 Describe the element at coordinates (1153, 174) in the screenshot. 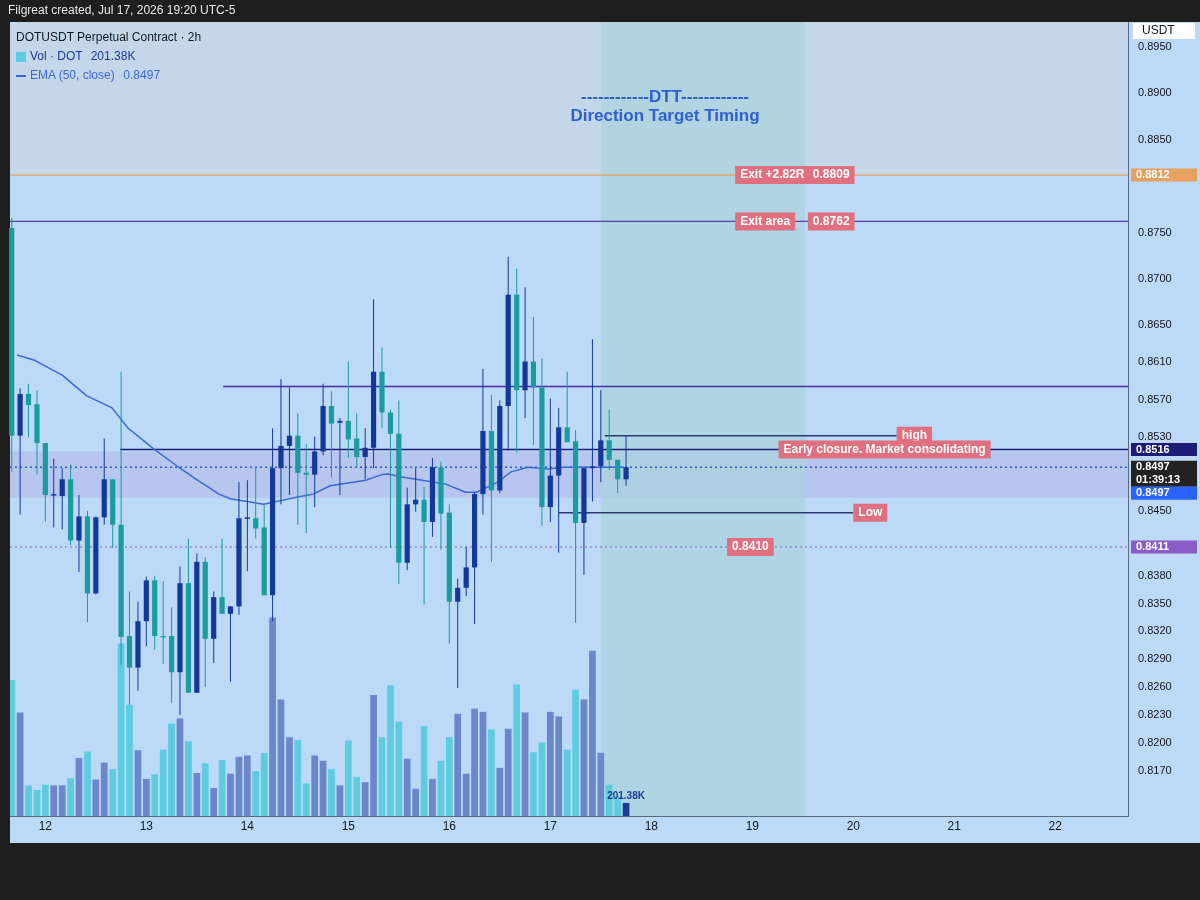

I see `ref-line-label: 0.8812` at that location.